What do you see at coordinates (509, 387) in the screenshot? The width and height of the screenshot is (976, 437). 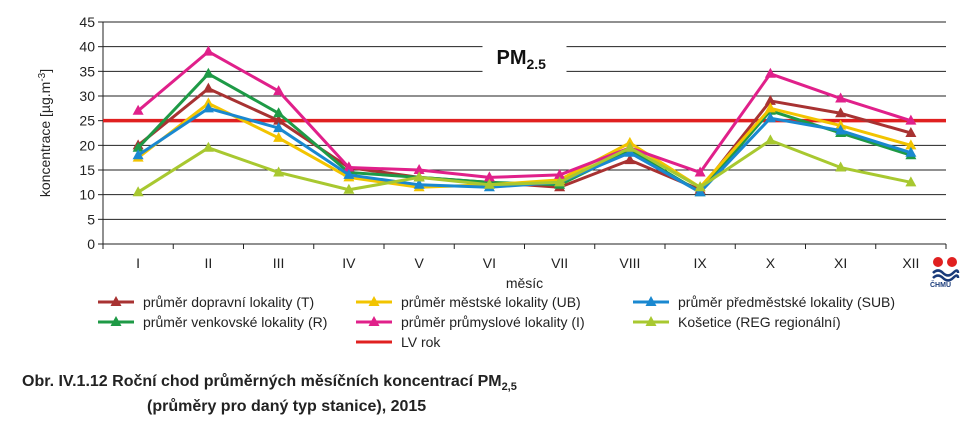 I see `caption-subscript: 2,5` at bounding box center [509, 387].